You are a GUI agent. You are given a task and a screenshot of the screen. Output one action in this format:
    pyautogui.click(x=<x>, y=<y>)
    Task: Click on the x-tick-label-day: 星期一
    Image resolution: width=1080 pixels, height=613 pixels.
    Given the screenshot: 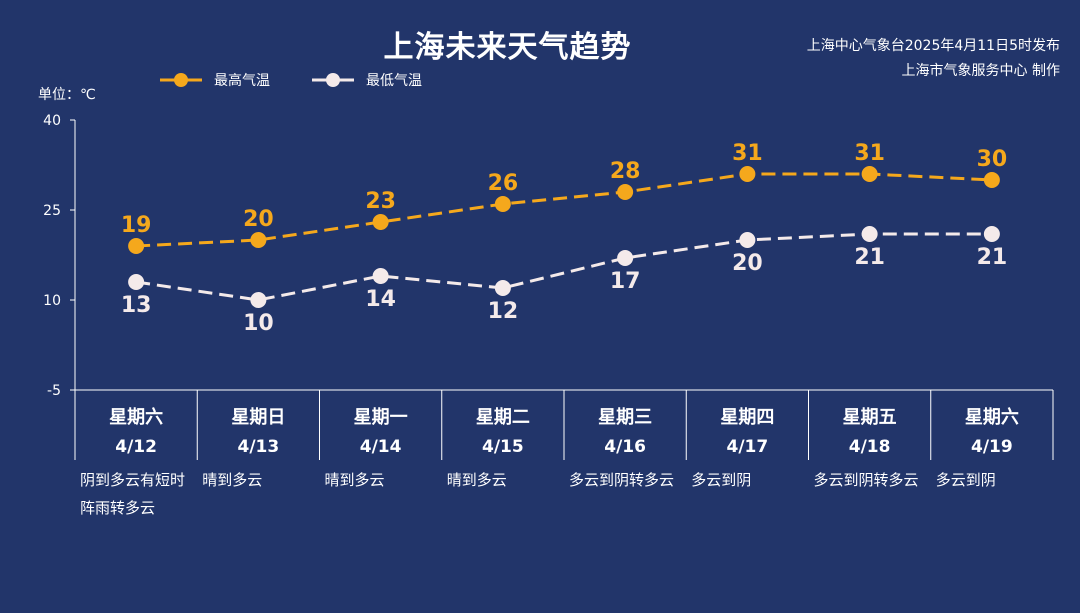 What is the action you would take?
    pyautogui.click(x=381, y=417)
    